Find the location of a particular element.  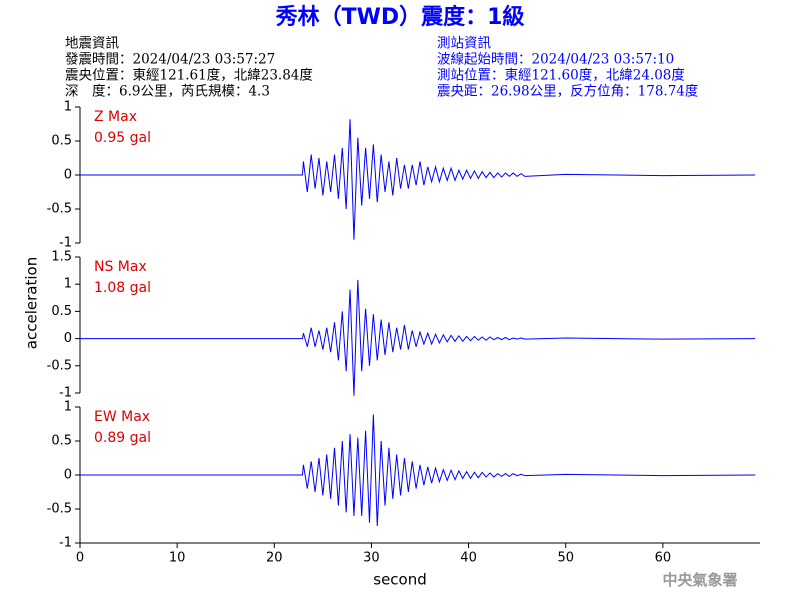

annotation: EW Max is located at coordinates (122, 417).